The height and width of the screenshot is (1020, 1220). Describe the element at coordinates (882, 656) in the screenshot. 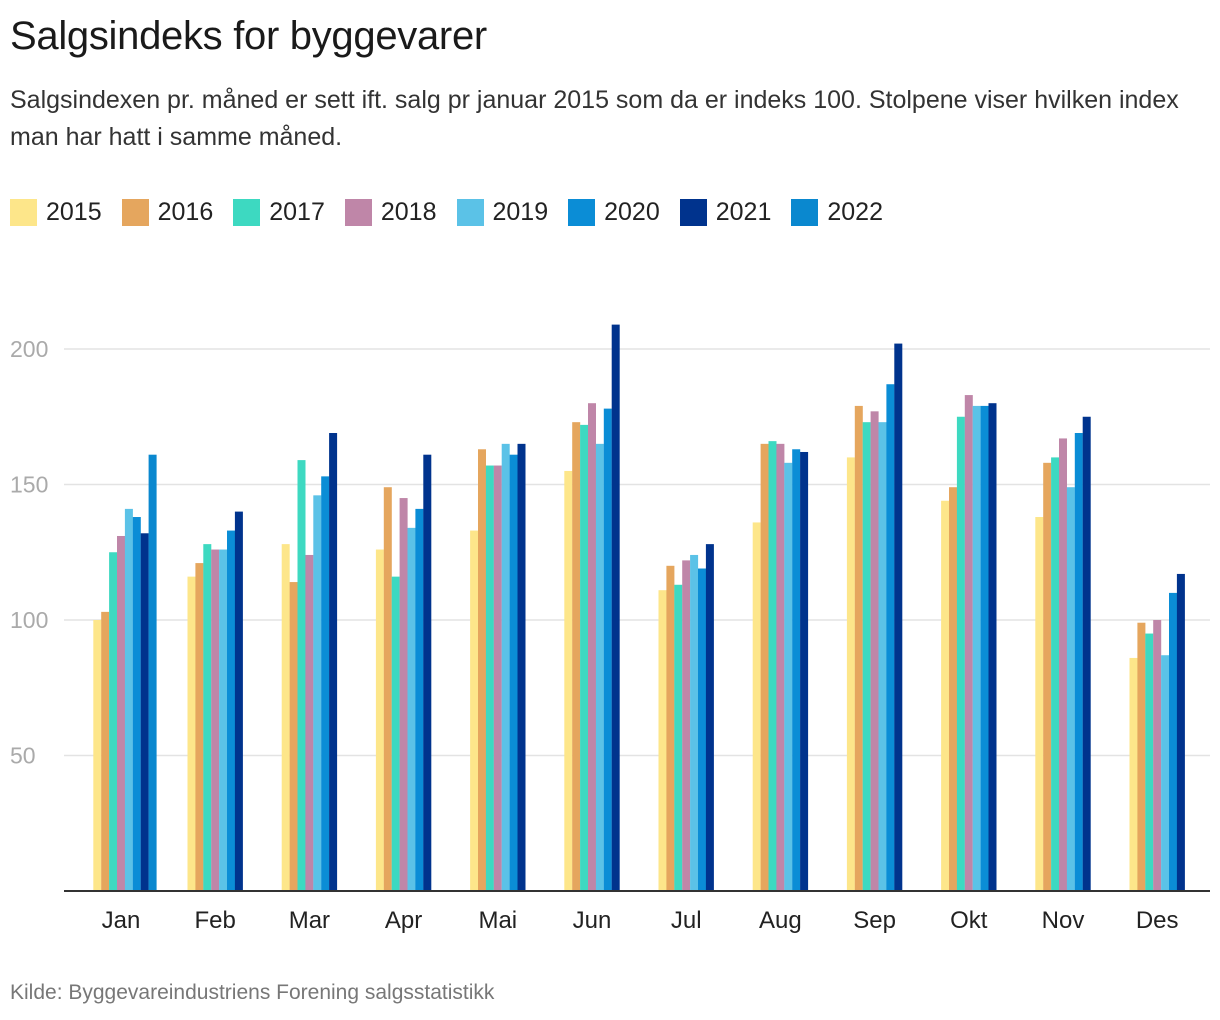

I see `bar-Sep-2019` at that location.